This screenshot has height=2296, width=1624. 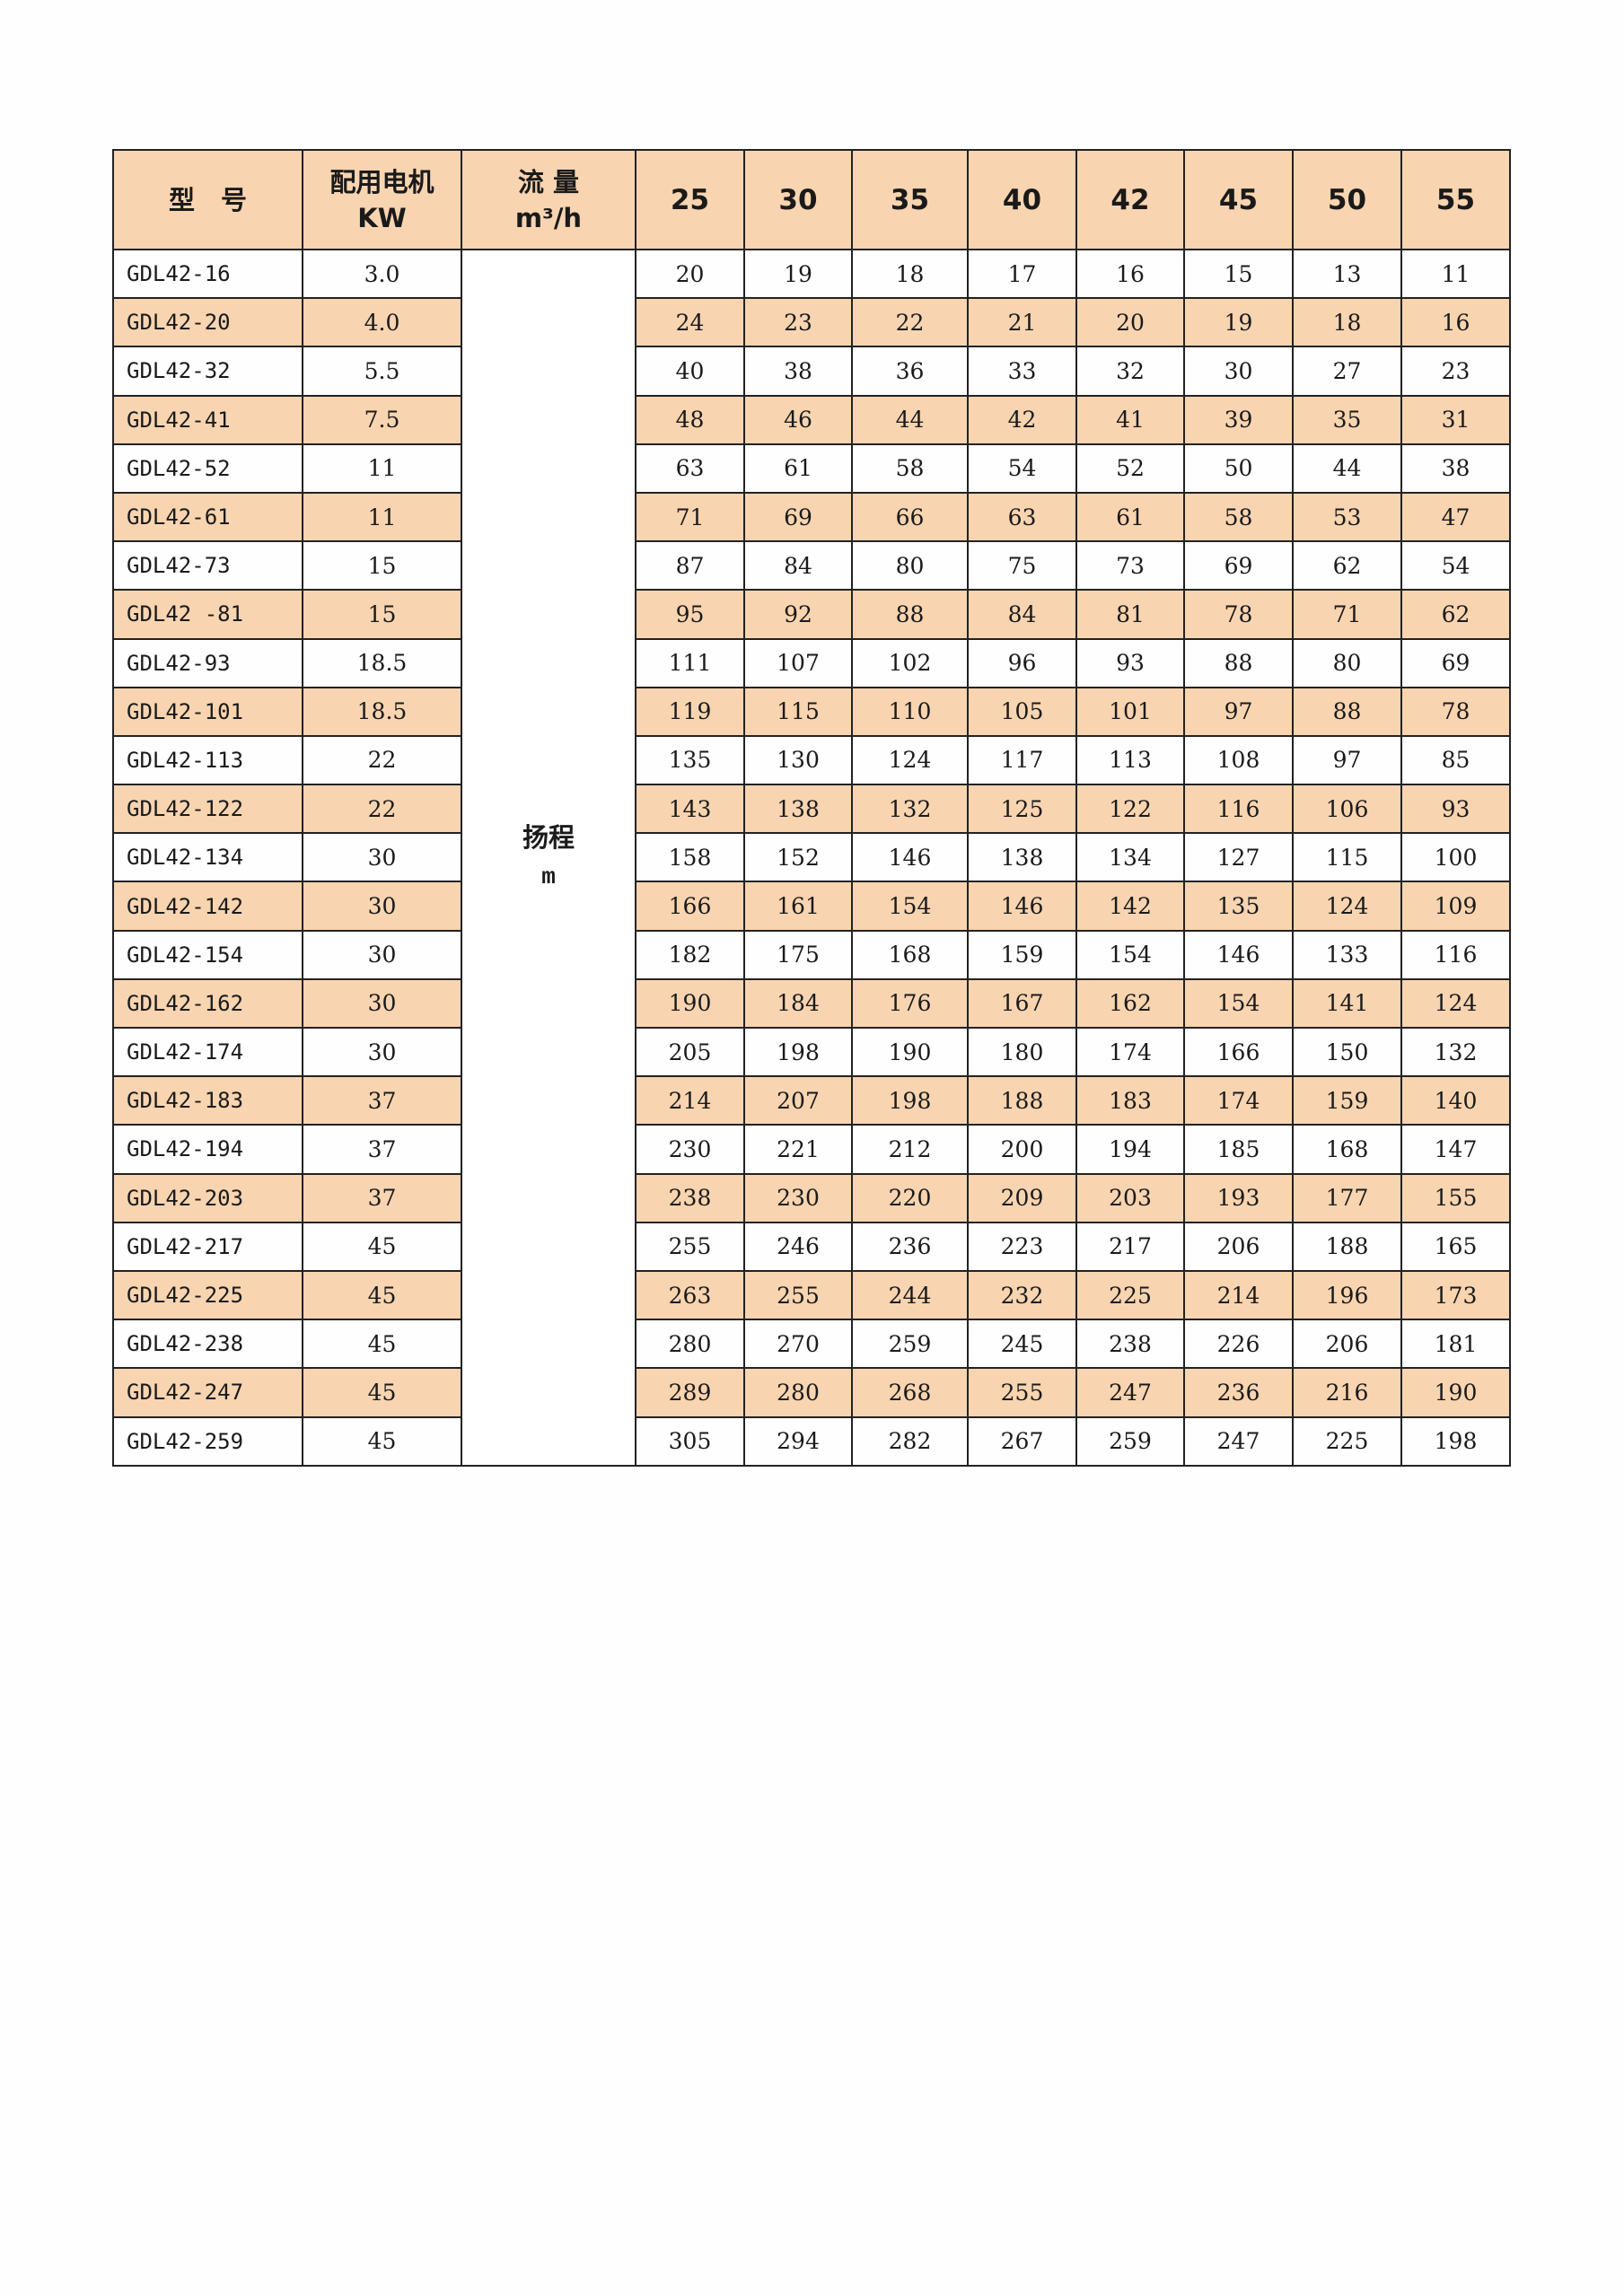 I want to click on head-value-cell: 175, so click(x=798, y=954).